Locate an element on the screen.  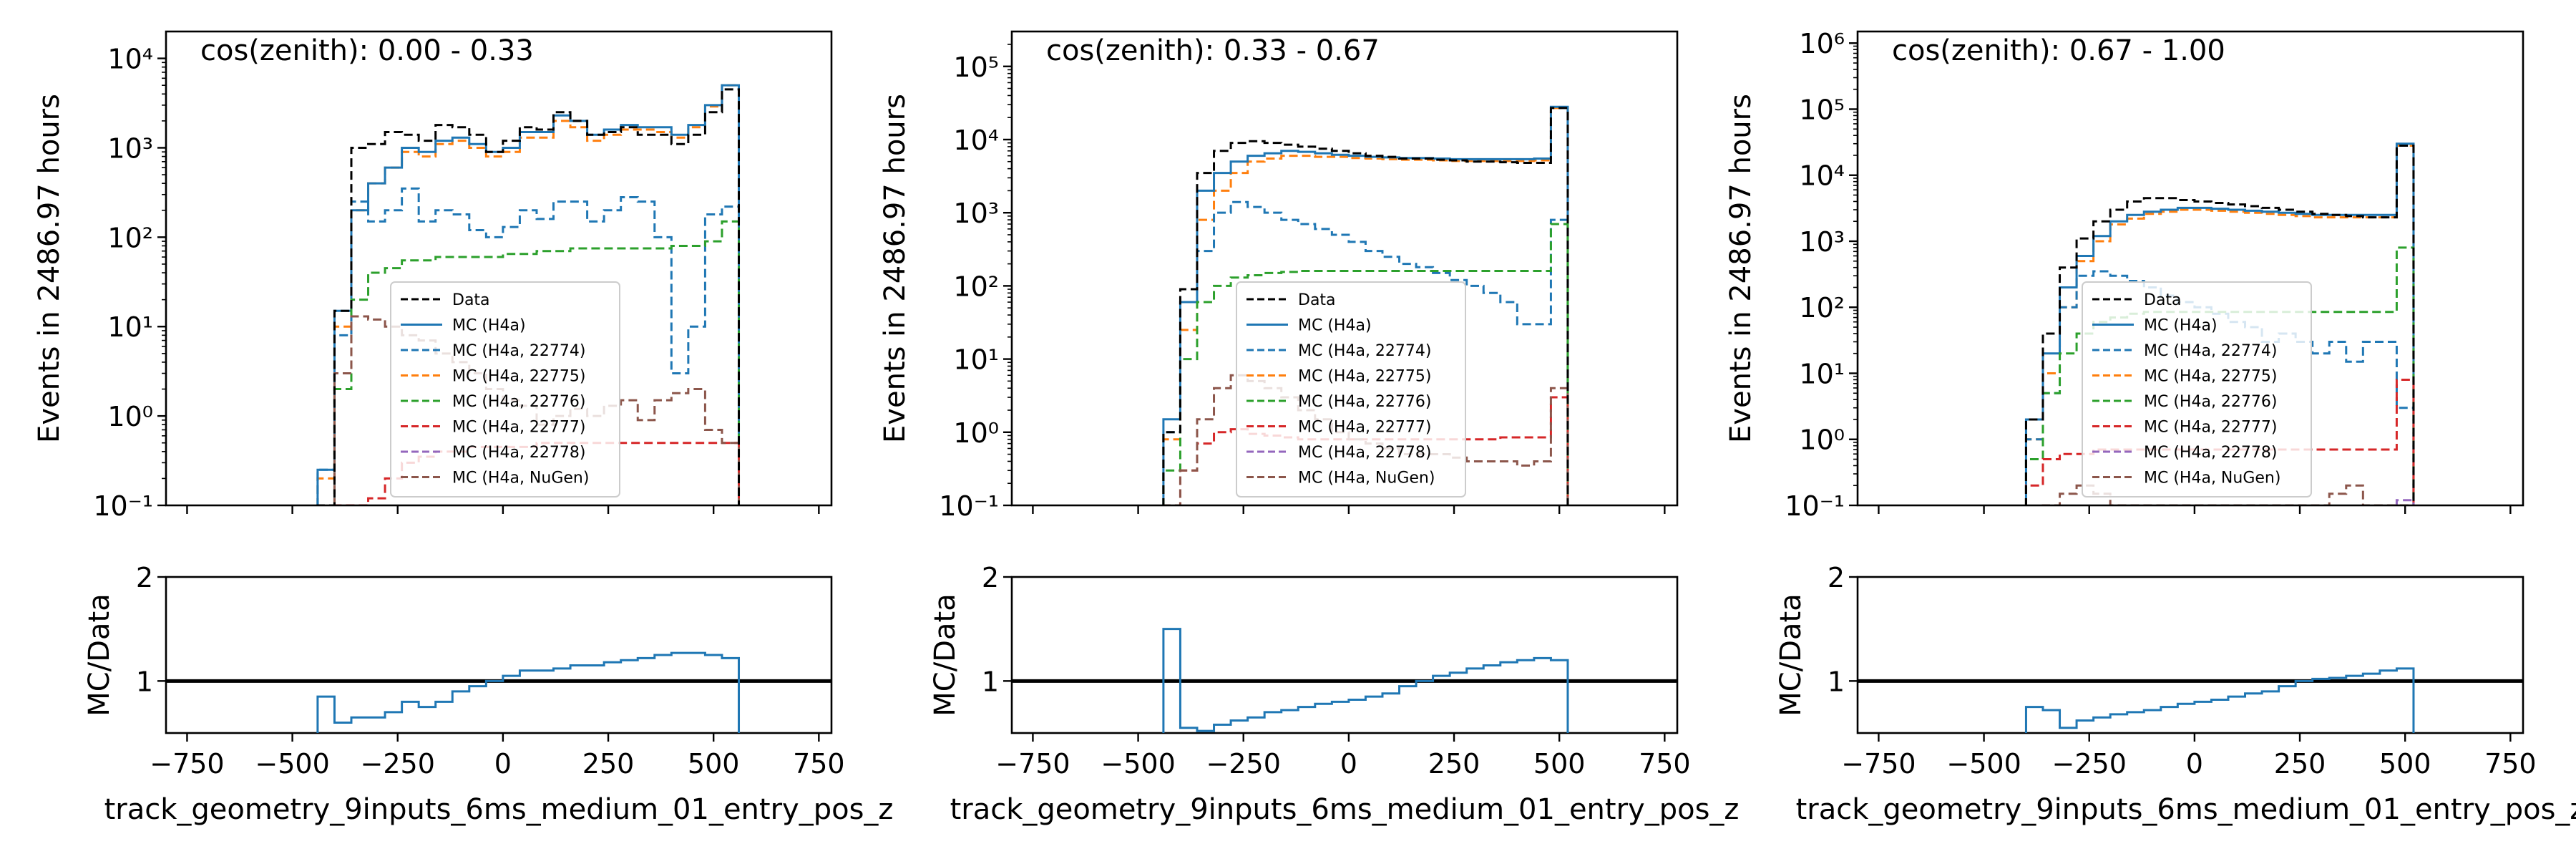
y-tick-label: 10⁶ is located at coordinates (1822, 43).